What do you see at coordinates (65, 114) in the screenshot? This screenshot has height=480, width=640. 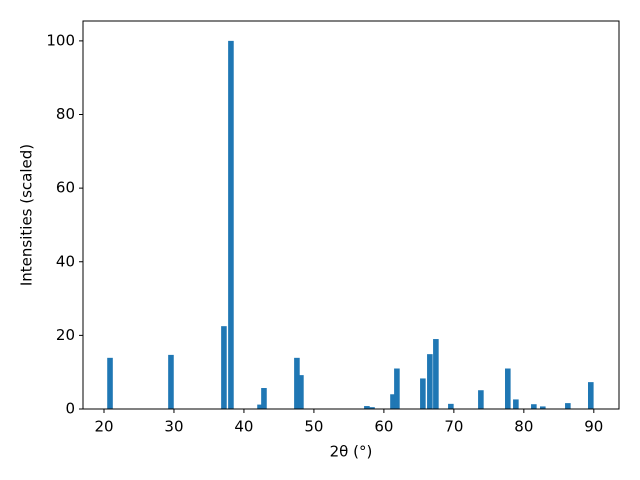 I see `y-tick-label: 80` at bounding box center [65, 114].